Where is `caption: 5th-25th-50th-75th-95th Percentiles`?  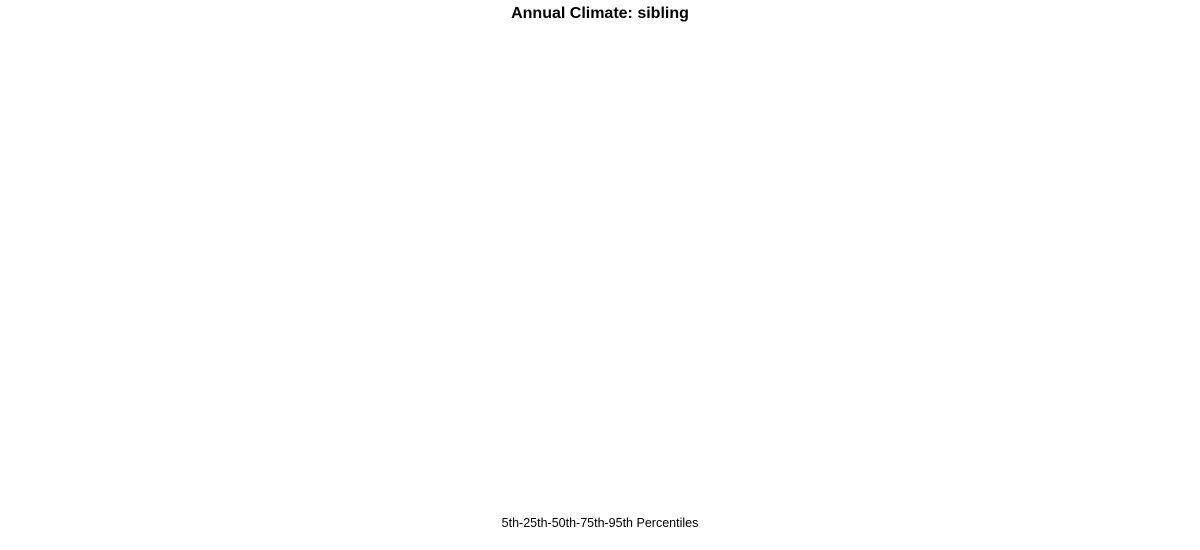
caption: 5th-25th-50th-75th-95th Percentiles is located at coordinates (600, 523).